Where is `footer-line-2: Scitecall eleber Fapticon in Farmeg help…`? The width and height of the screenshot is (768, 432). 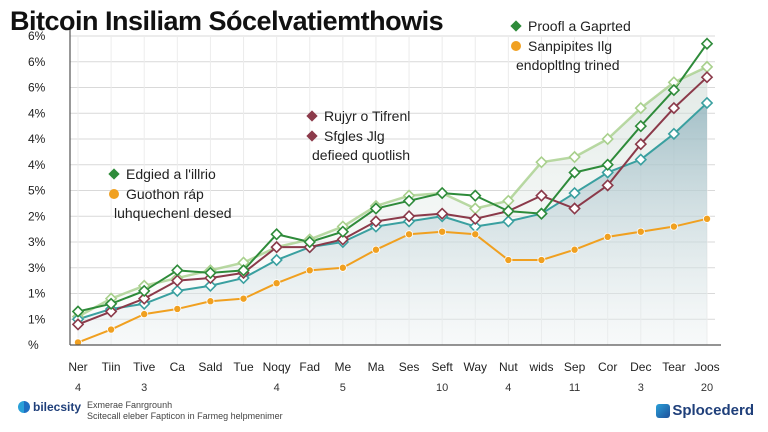 footer-line-2: Scitecall eleber Fapticon in Farmeg help… is located at coordinates (185, 416).